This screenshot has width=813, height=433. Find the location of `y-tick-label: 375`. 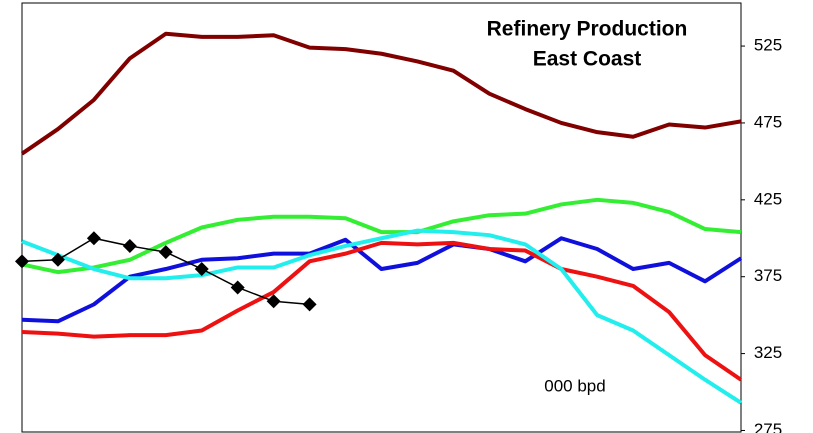

y-tick-label: 375 is located at coordinates (768, 275).